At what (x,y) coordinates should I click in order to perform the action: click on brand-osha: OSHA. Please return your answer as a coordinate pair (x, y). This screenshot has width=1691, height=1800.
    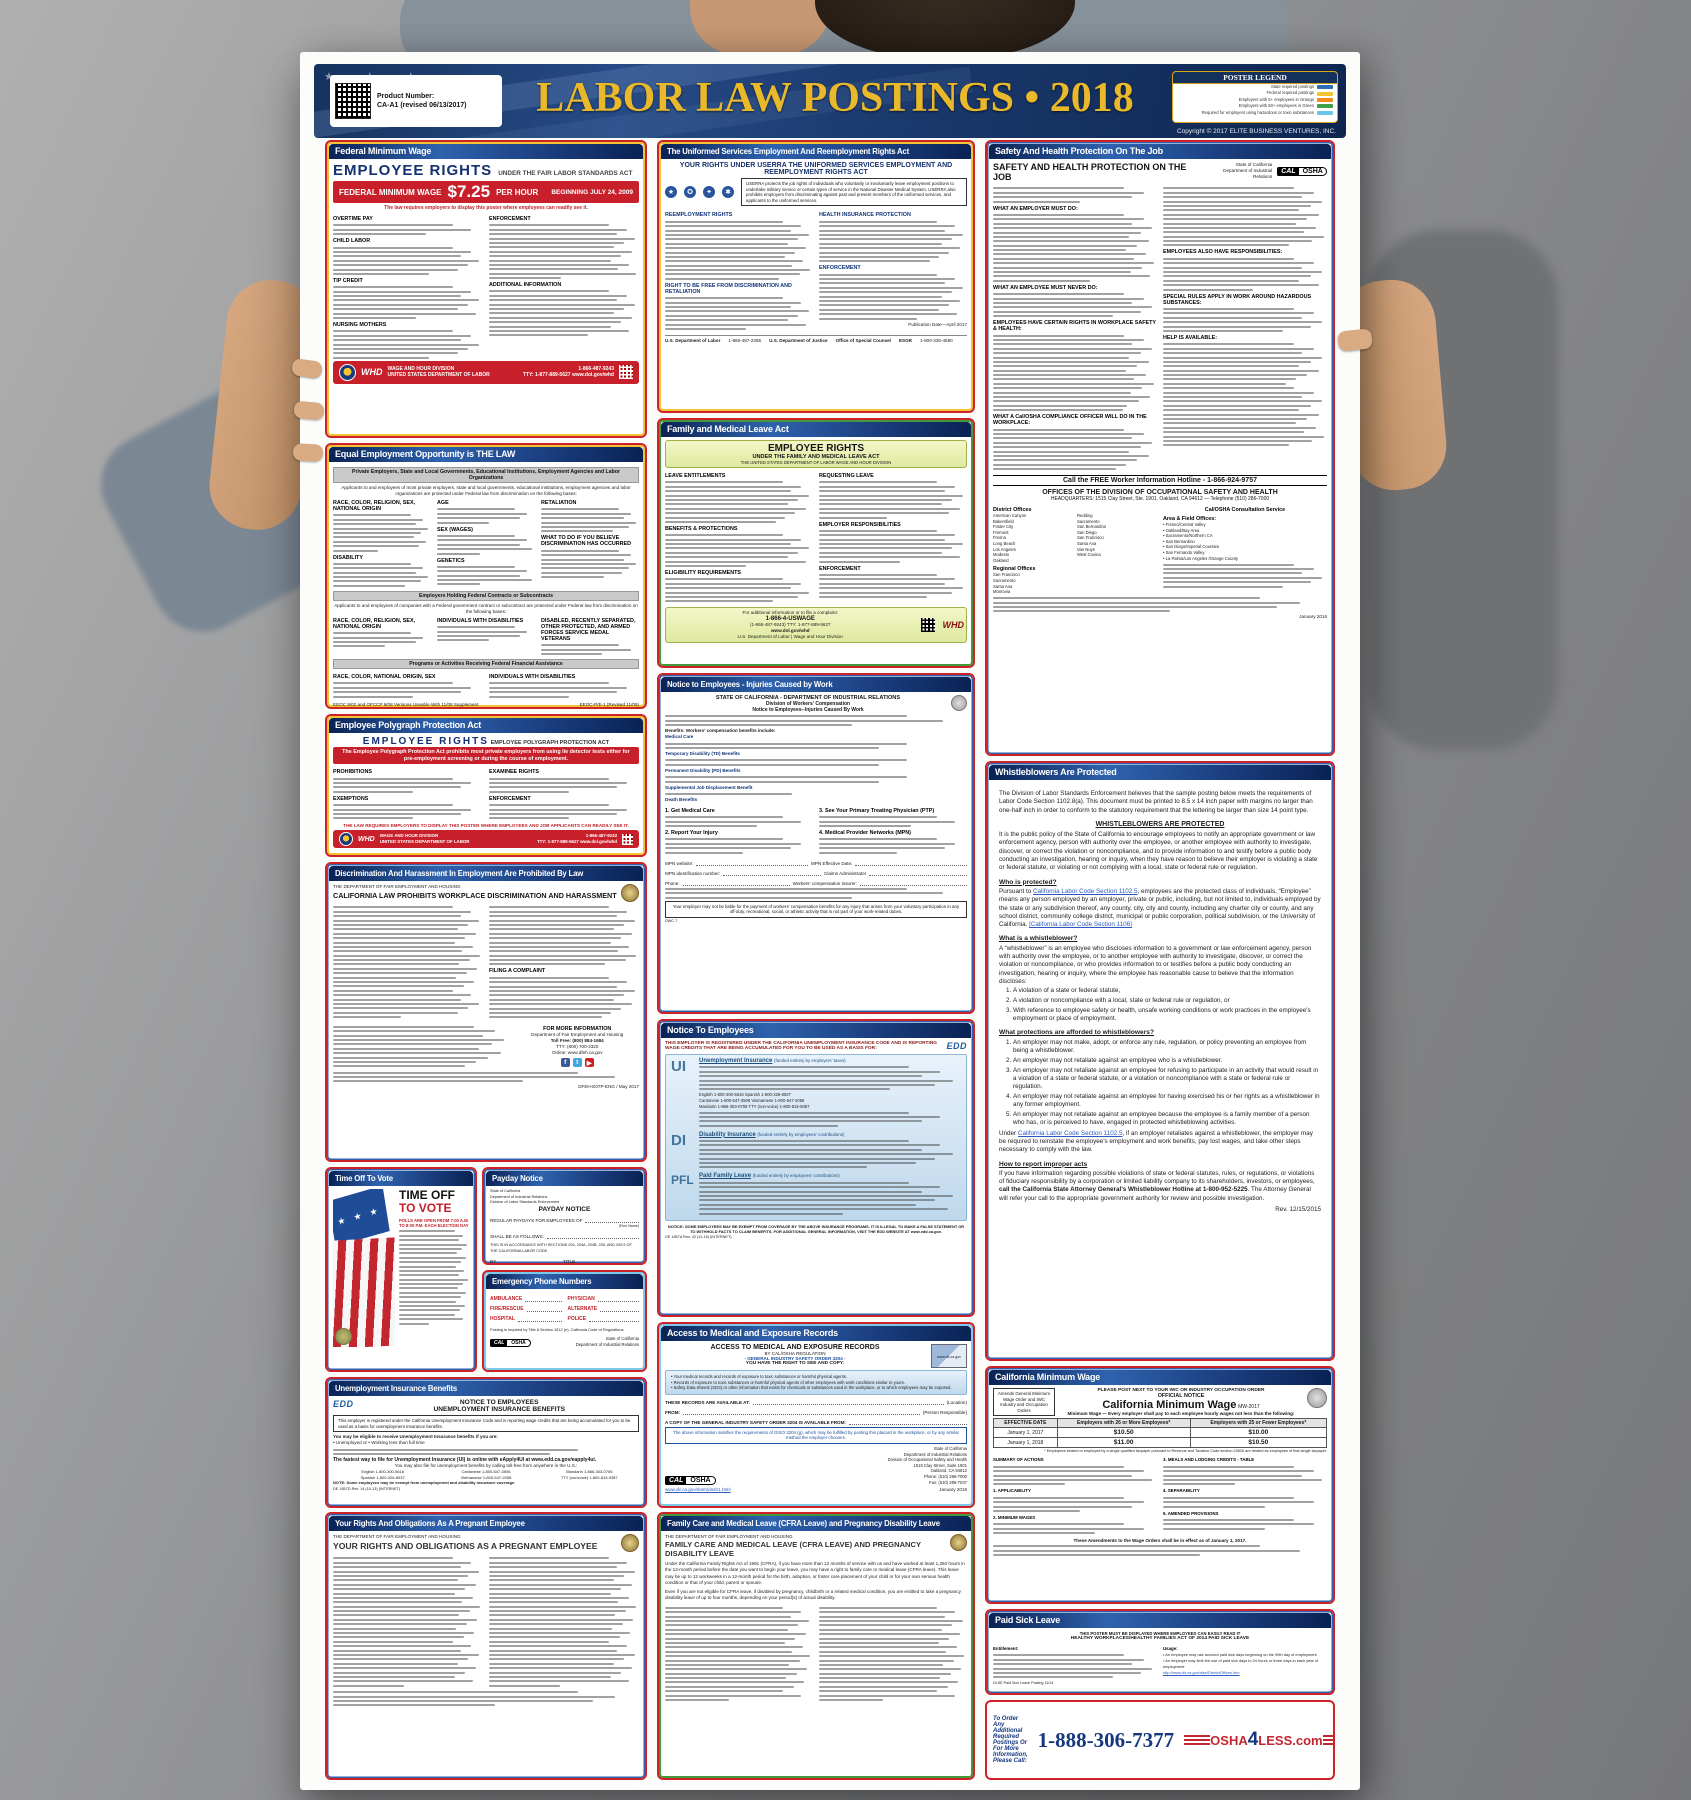
    Looking at the image, I should click on (1229, 1740).